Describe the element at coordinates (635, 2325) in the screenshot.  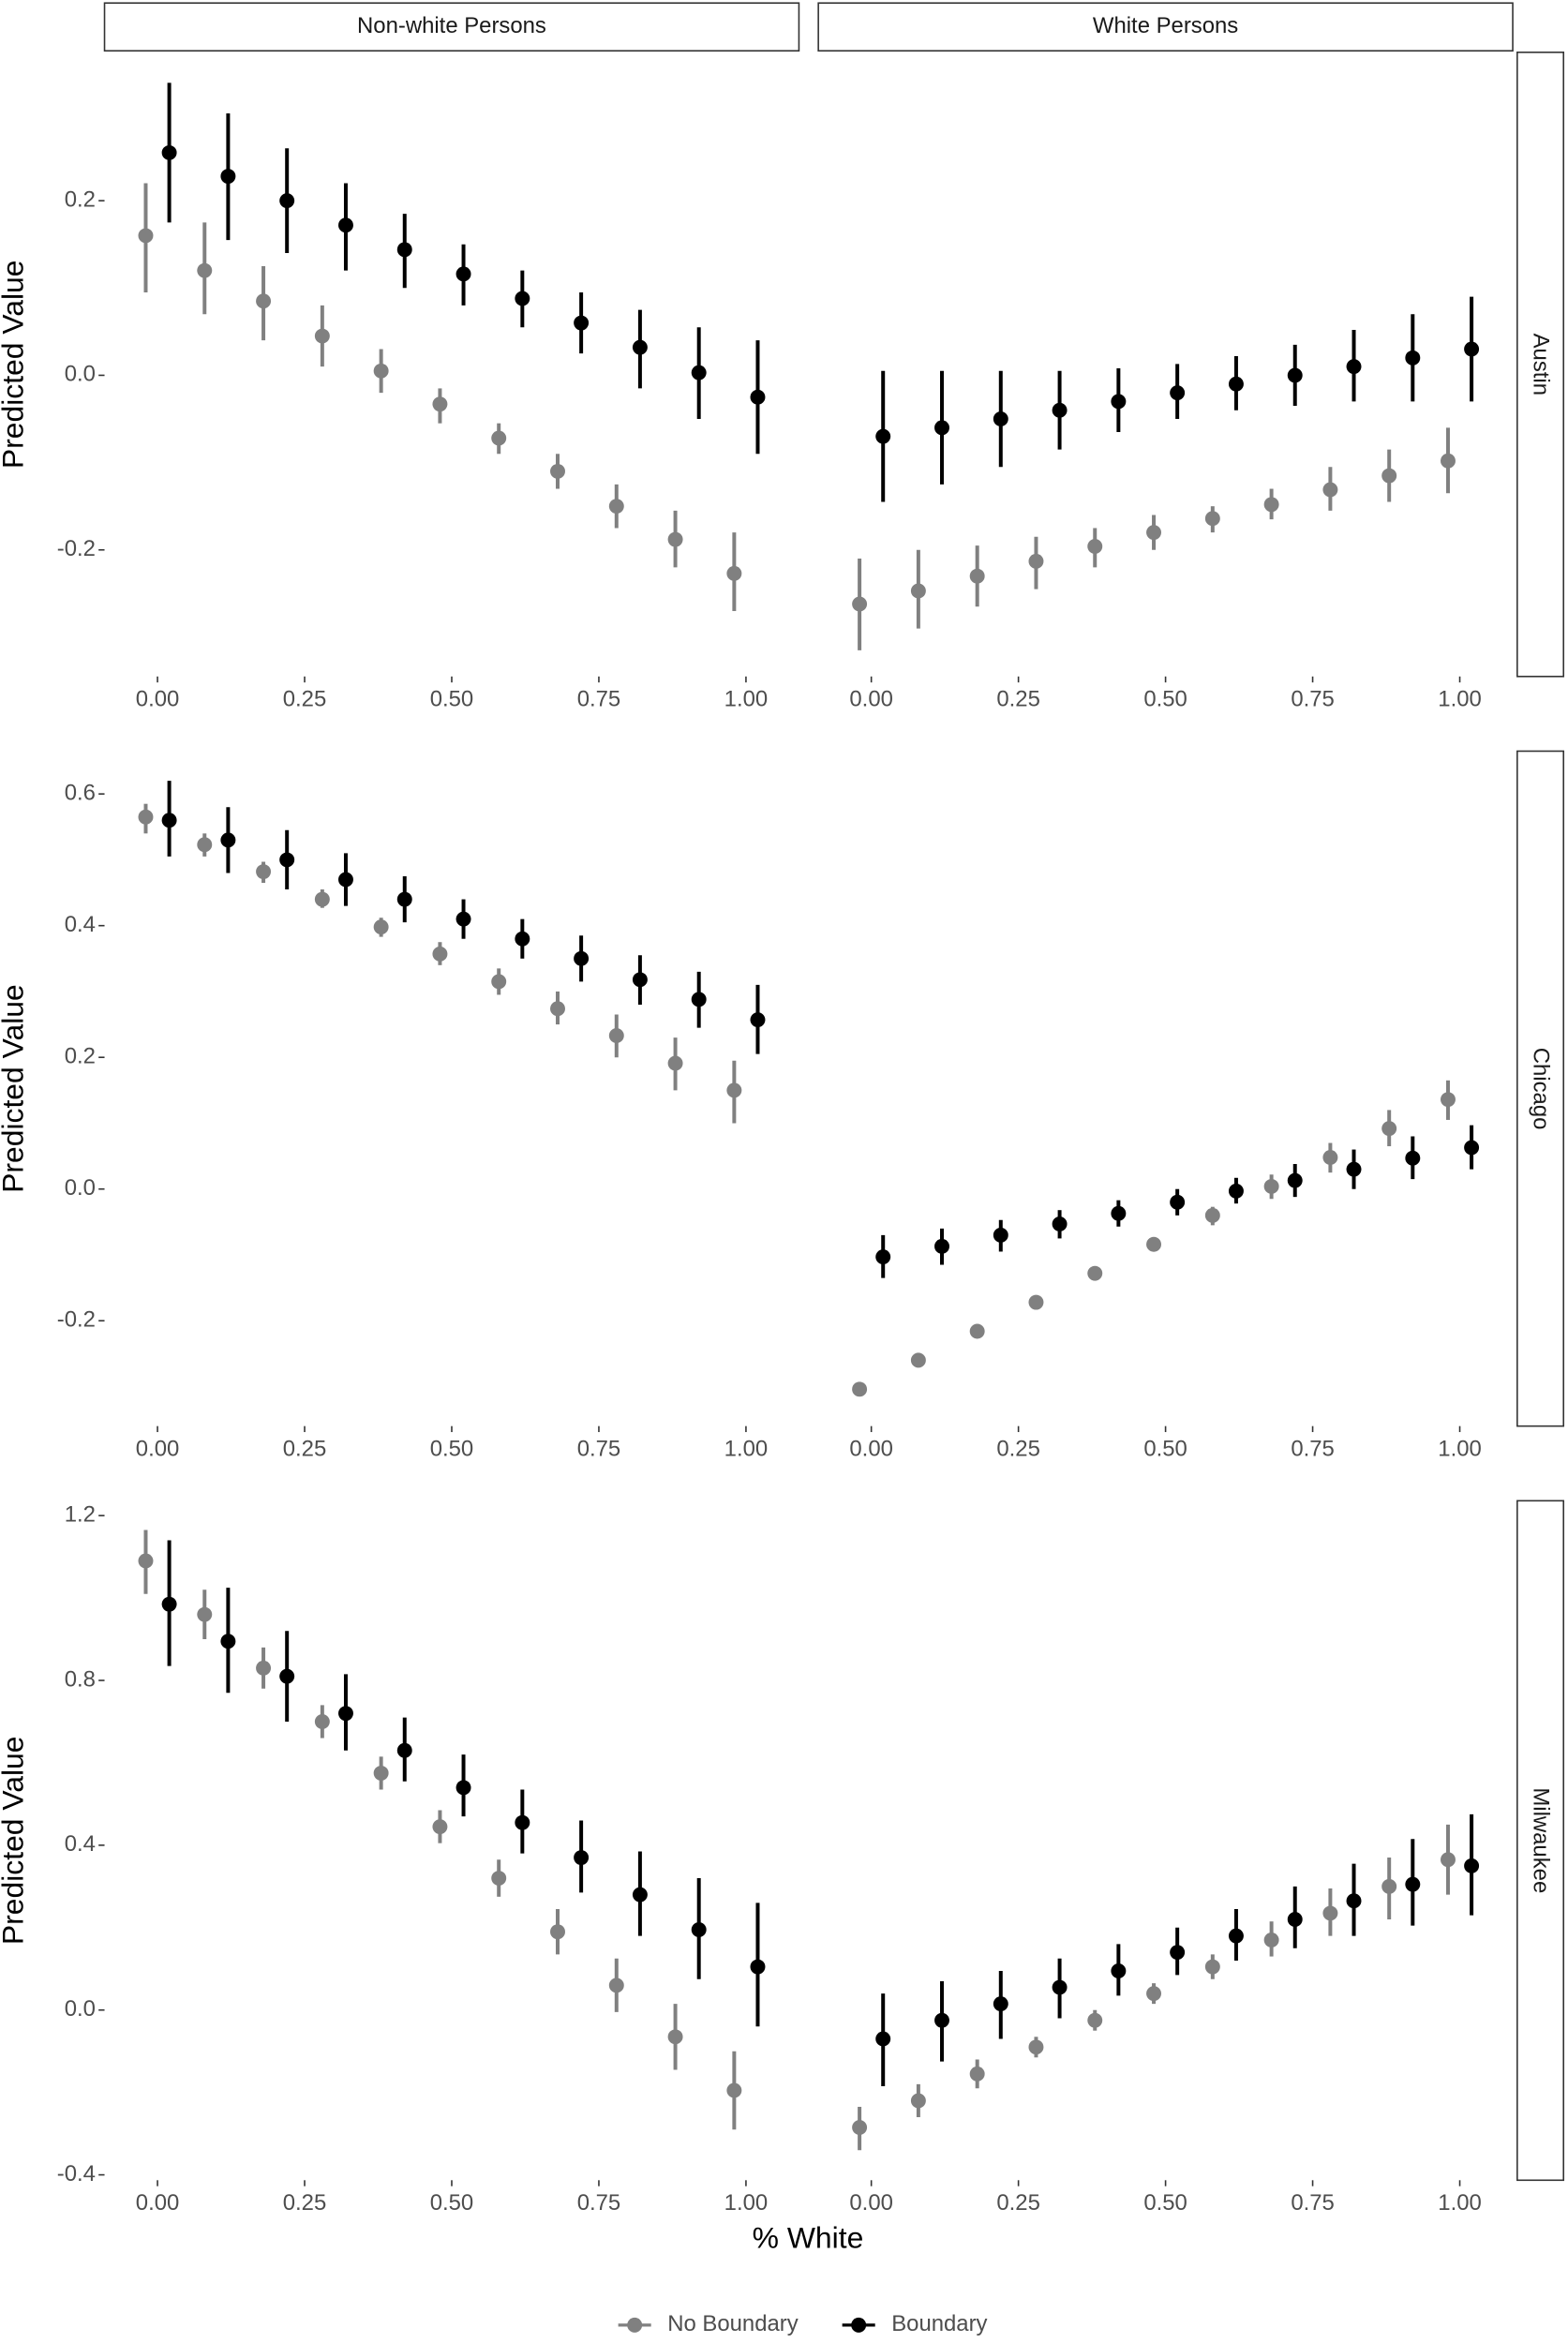
I see `legend-marker` at that location.